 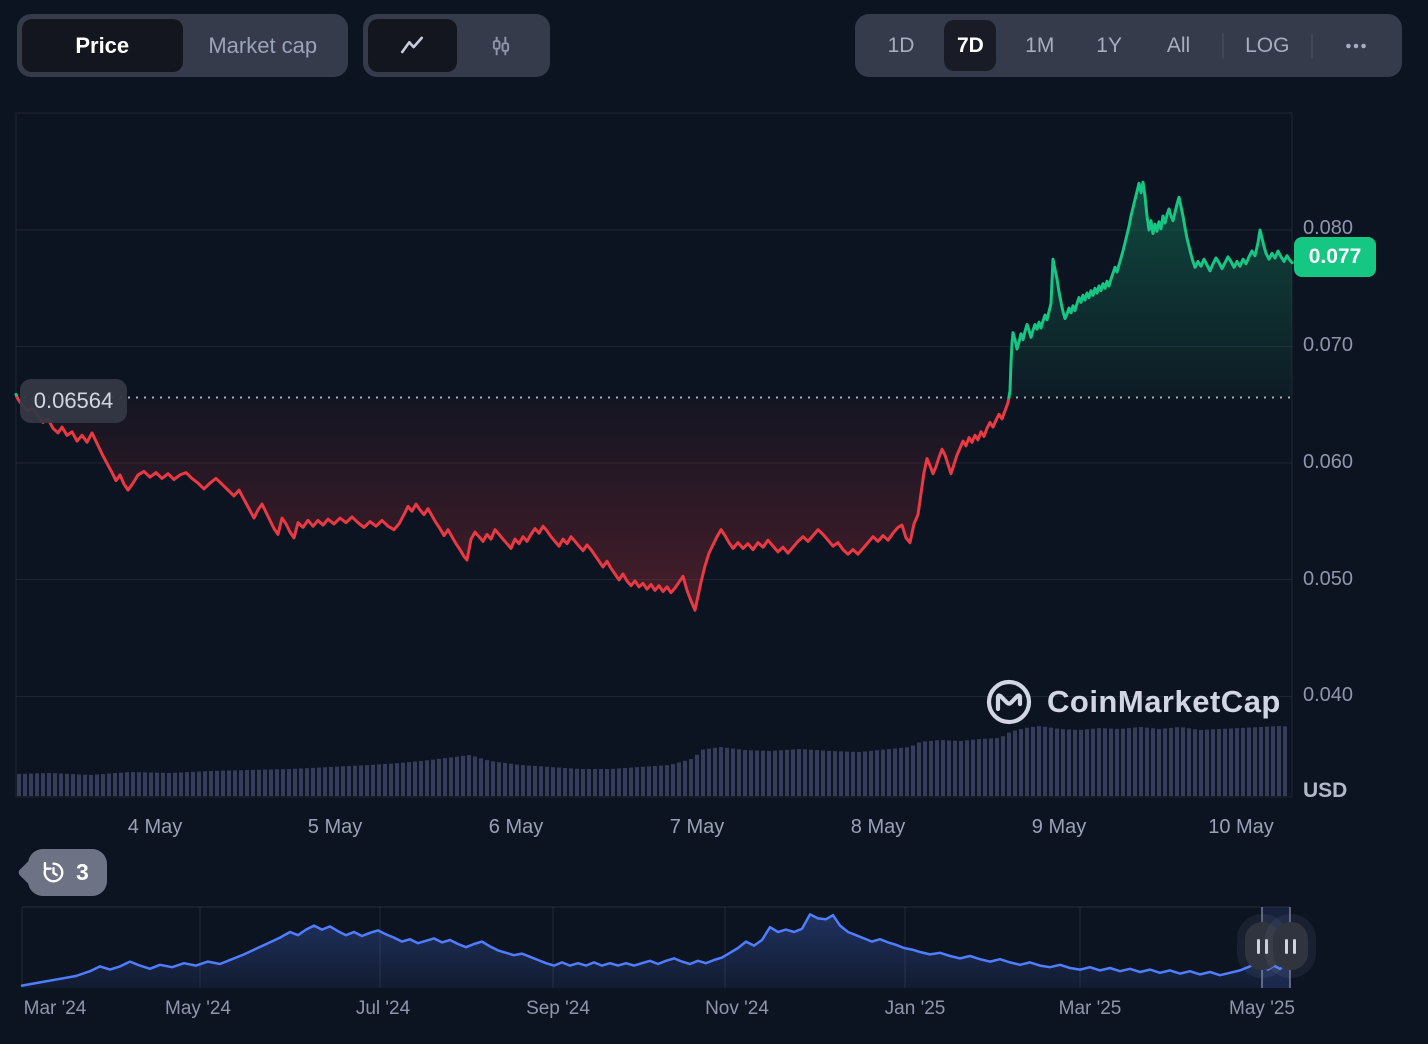 What do you see at coordinates (67, 872) in the screenshot?
I see `drawing-history-badge: 3` at bounding box center [67, 872].